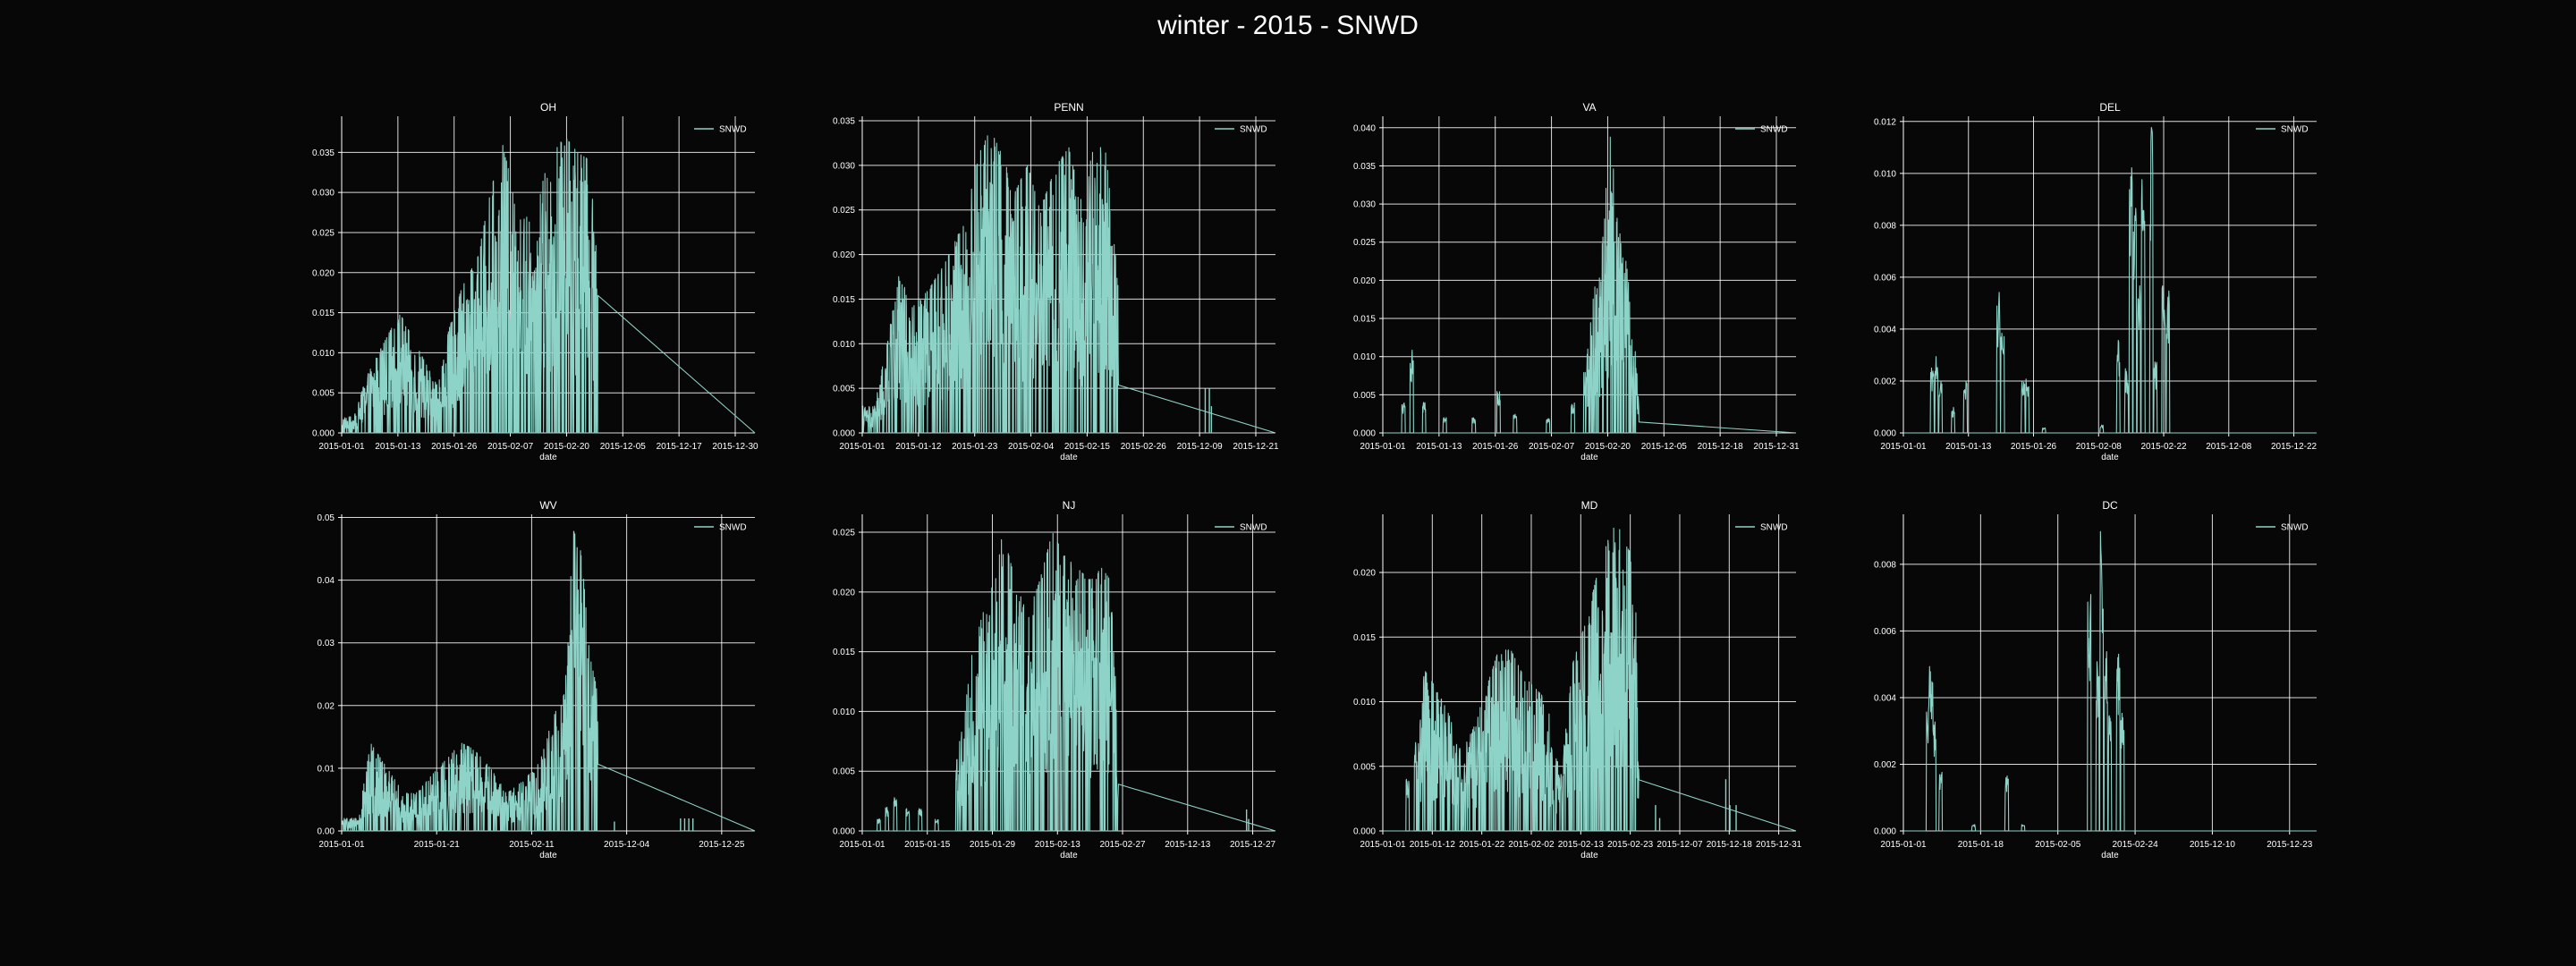 The width and height of the screenshot is (2576, 966). What do you see at coordinates (1256, 447) in the screenshot?
I see `x-tick-label: 2015-12-21` at bounding box center [1256, 447].